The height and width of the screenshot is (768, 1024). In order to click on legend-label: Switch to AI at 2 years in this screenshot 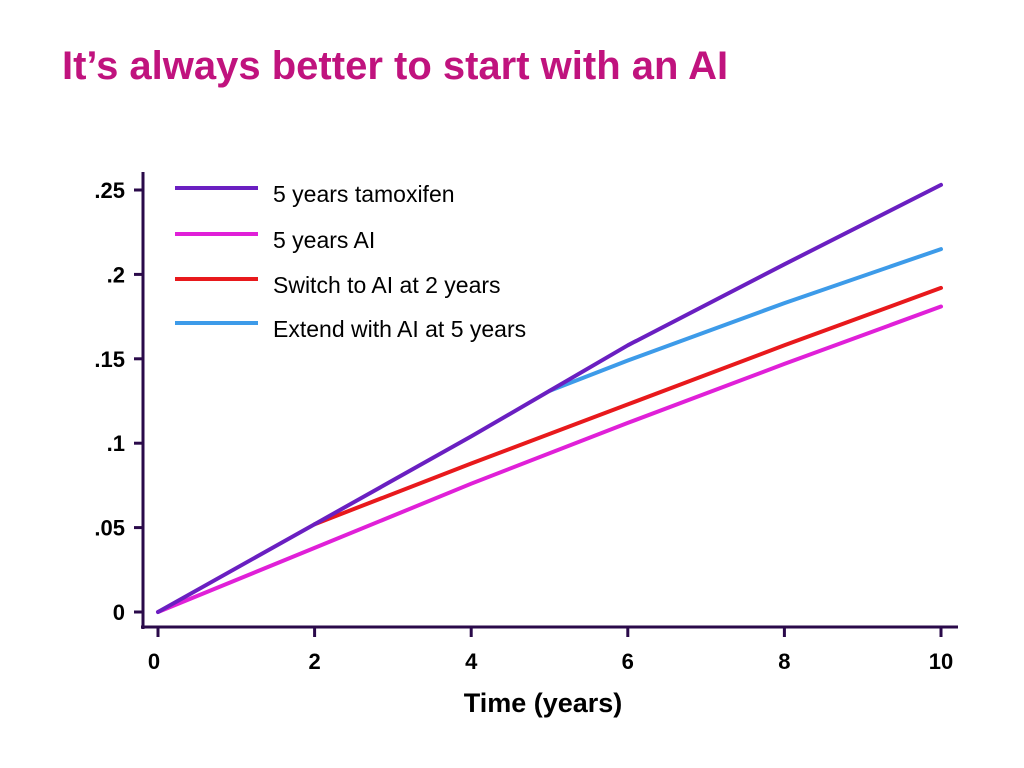, I will do `click(387, 285)`.